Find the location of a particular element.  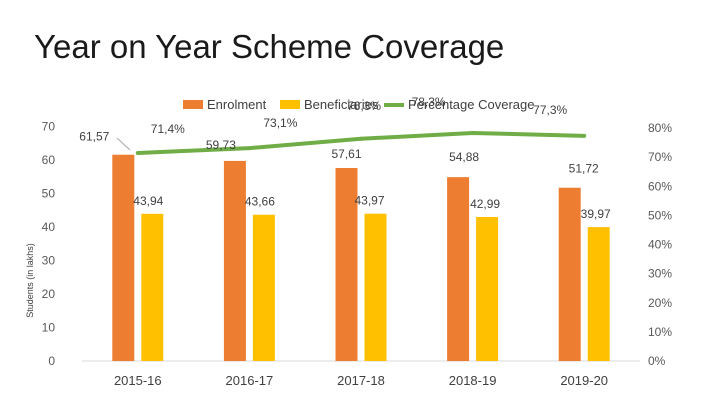

percentage-data-label: 76,3% is located at coordinates (364, 106).